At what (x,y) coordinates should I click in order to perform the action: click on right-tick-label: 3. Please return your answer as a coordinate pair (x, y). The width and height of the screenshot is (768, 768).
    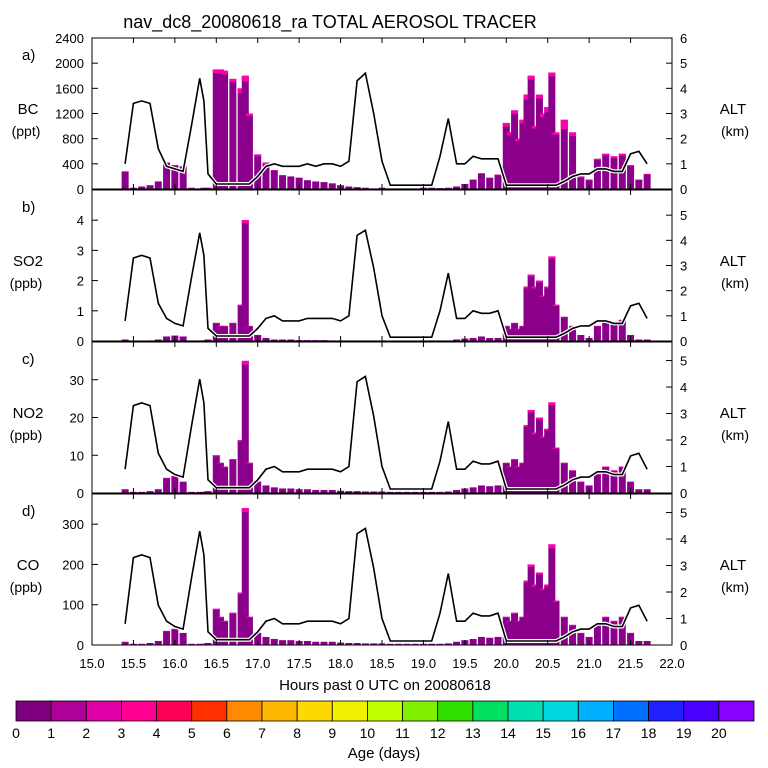
    Looking at the image, I should click on (683, 566).